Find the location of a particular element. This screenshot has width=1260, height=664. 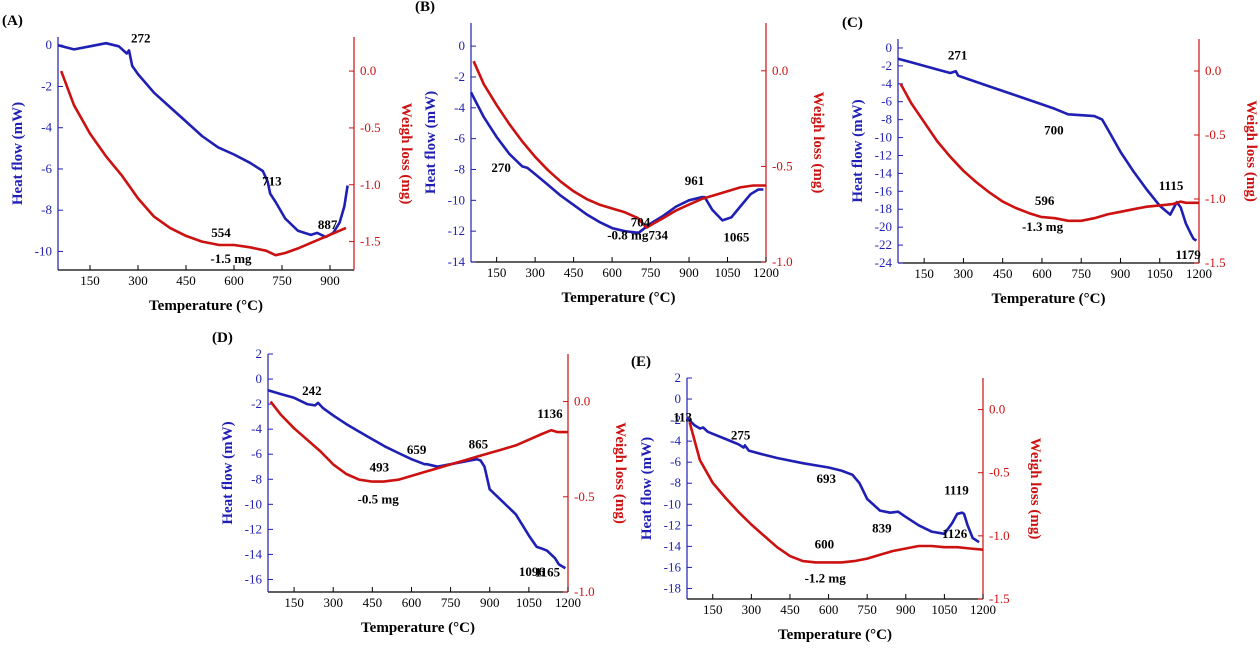

left-tick-label: -14 is located at coordinates (457, 261).